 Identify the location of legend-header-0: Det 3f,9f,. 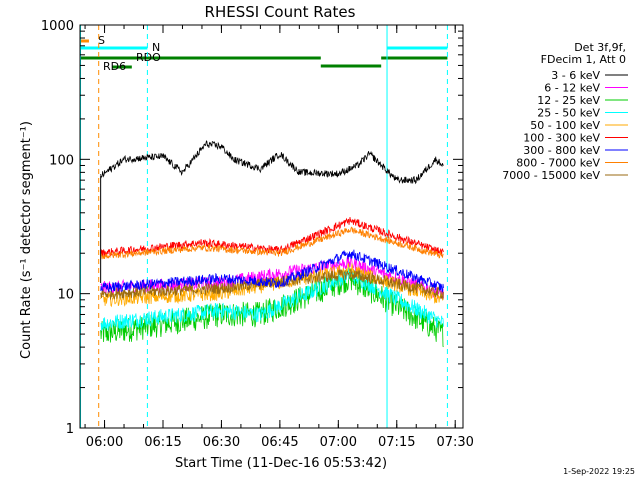
(600, 47).